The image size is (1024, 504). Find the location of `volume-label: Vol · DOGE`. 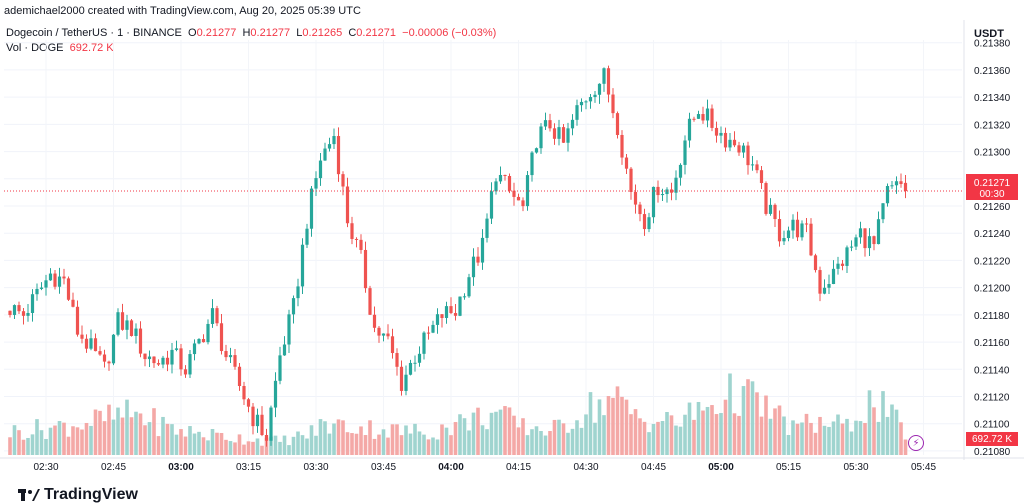

volume-label: Vol · DOGE is located at coordinates (35, 48).